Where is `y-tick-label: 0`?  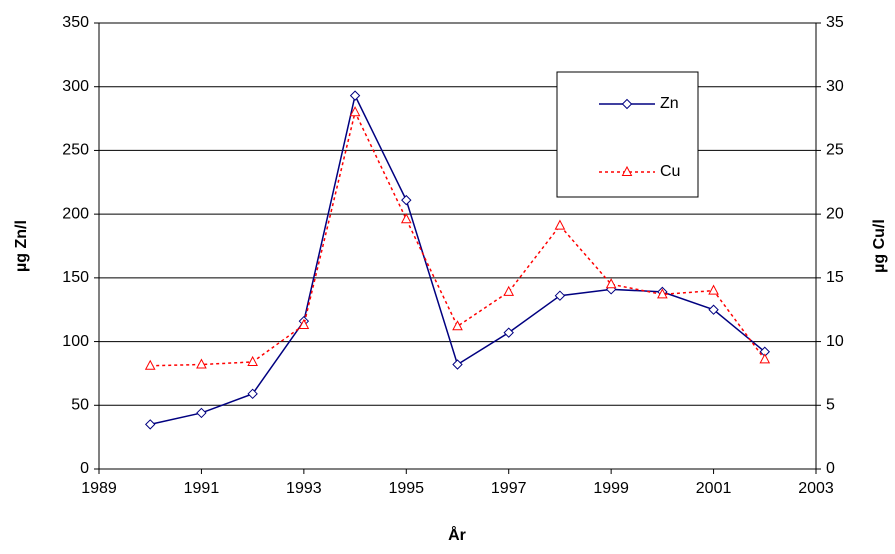 y-tick-label: 0 is located at coordinates (84, 468).